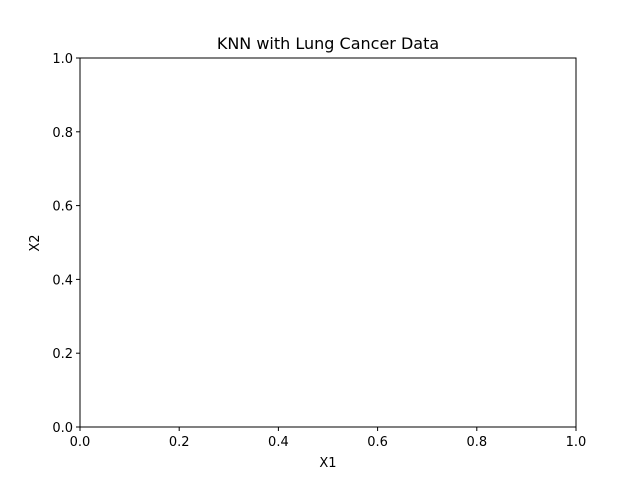 The image size is (640, 480). What do you see at coordinates (62, 280) in the screenshot?
I see `y-tick-label: 0.4` at bounding box center [62, 280].